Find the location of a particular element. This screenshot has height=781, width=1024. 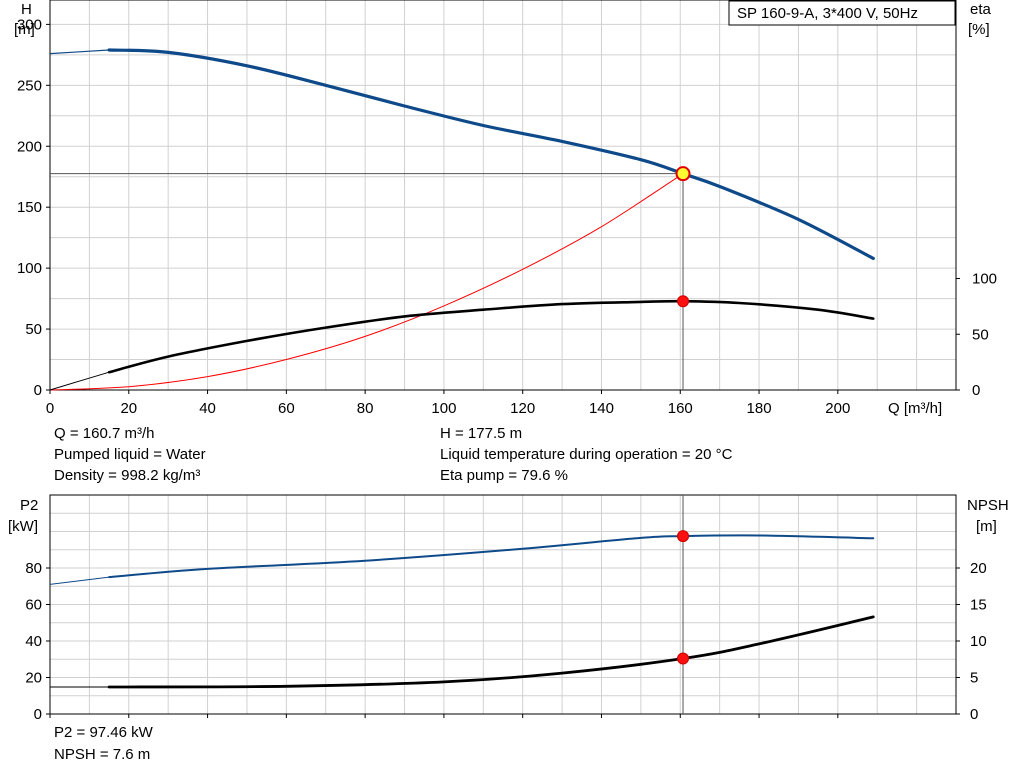

y-tick-label: 250 is located at coordinates (29, 85).